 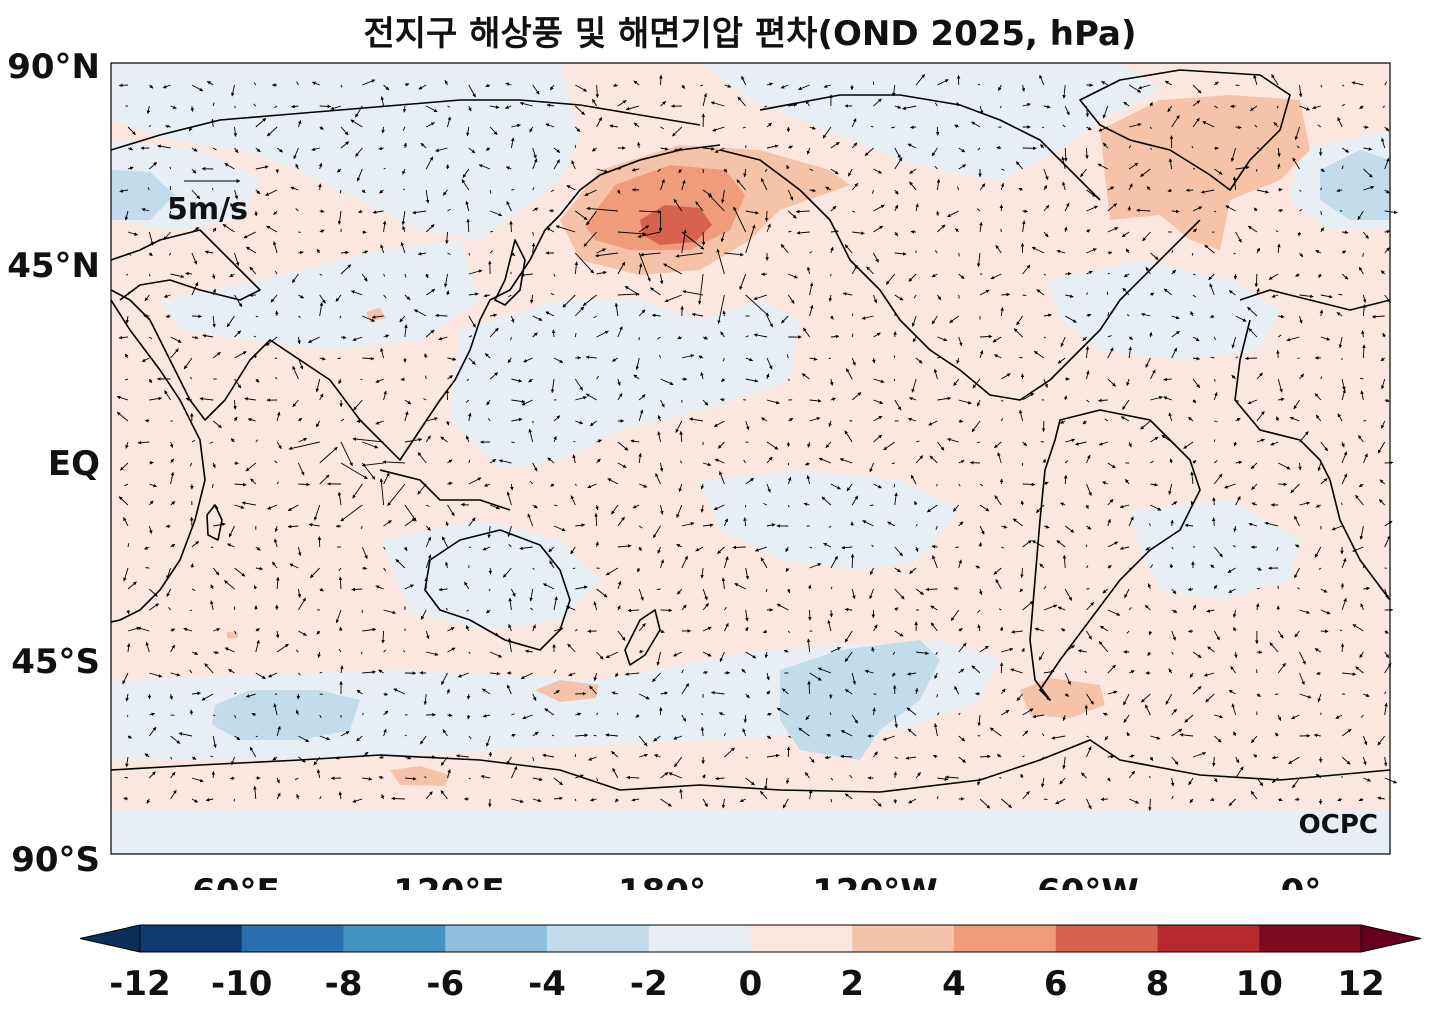 I want to click on lat-label: 45°N, so click(x=53, y=266).